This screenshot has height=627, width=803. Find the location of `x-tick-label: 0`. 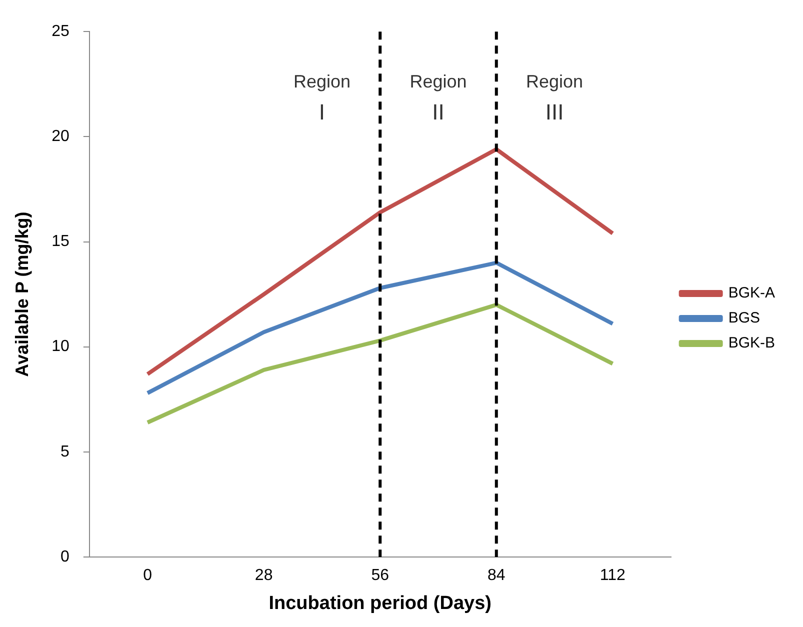

x-tick-label: 0 is located at coordinates (147, 575).